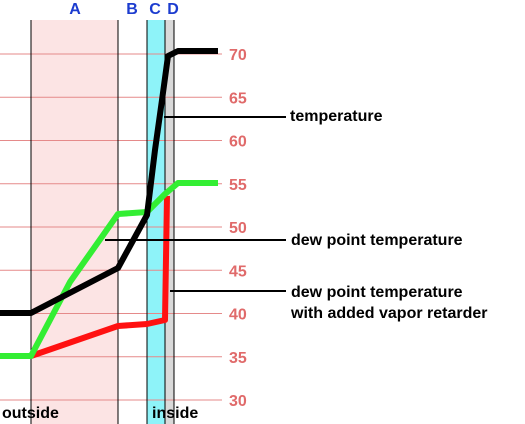 The height and width of the screenshot is (424, 525). What do you see at coordinates (238, 401) in the screenshot?
I see `tick-label: 30` at bounding box center [238, 401].